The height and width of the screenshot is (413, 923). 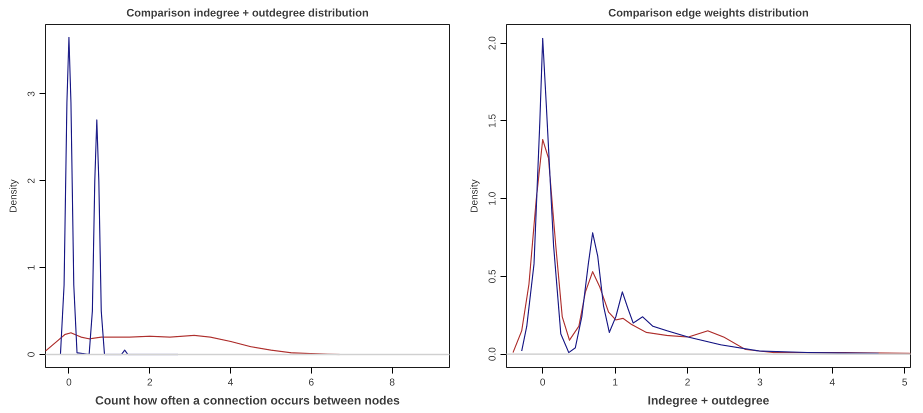 I want to click on y-tick-label: 1, so click(x=32, y=267).